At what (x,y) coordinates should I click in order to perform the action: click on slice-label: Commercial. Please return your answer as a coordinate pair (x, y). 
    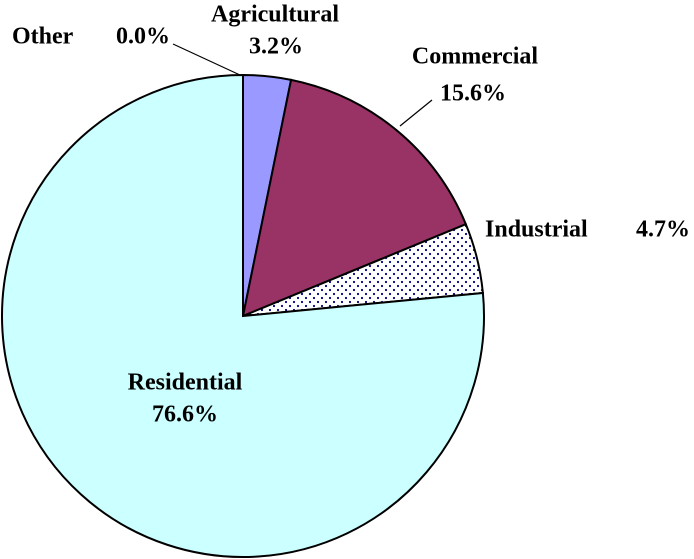
    Looking at the image, I should click on (475, 57).